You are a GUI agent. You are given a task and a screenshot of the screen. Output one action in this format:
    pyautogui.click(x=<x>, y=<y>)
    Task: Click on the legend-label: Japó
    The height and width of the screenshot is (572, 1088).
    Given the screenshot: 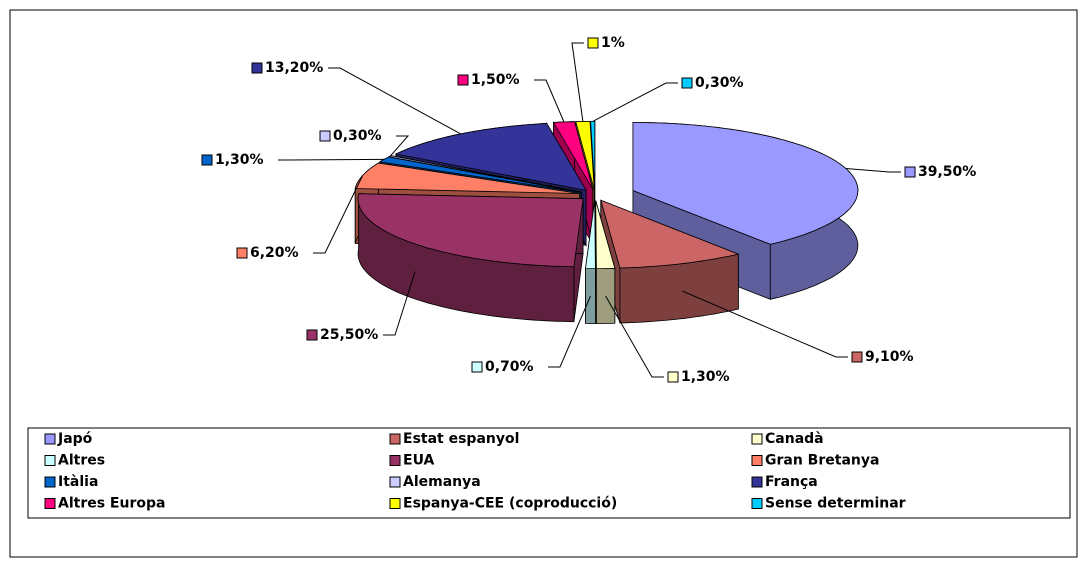 What is the action you would take?
    pyautogui.click(x=75, y=439)
    